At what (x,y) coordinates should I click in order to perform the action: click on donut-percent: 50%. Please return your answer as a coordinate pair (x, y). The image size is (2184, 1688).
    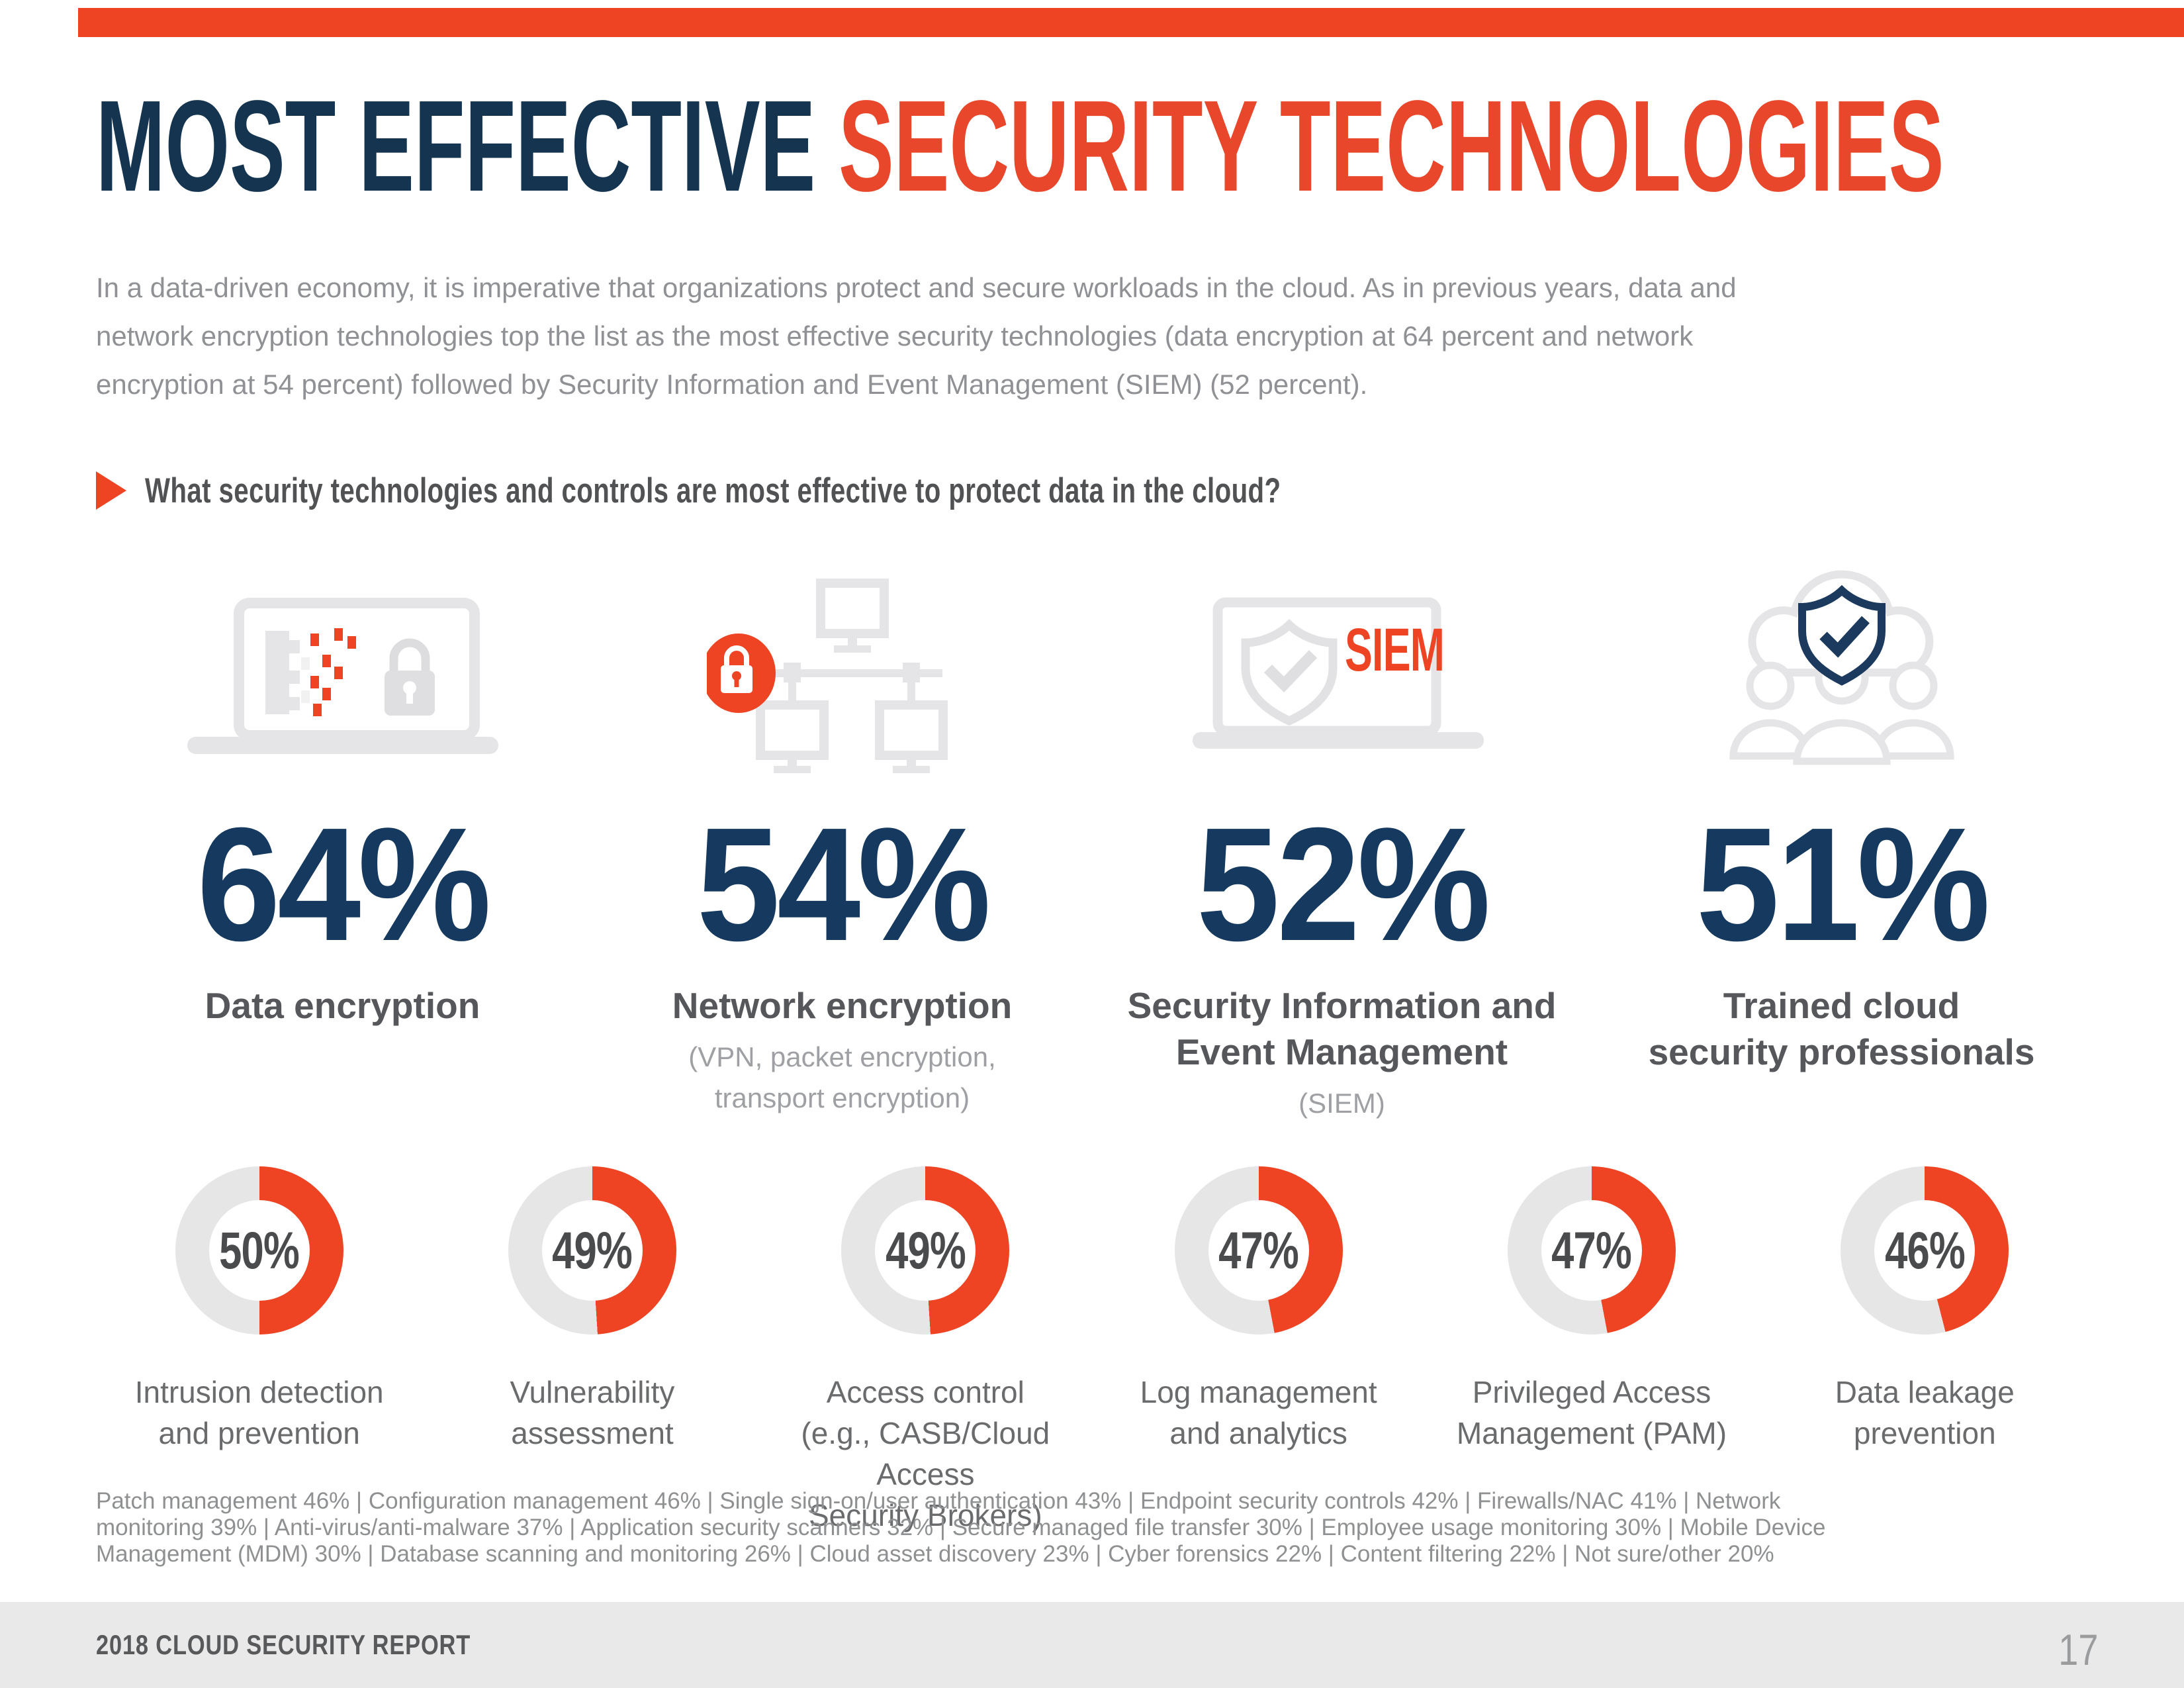
    Looking at the image, I should click on (259, 1250).